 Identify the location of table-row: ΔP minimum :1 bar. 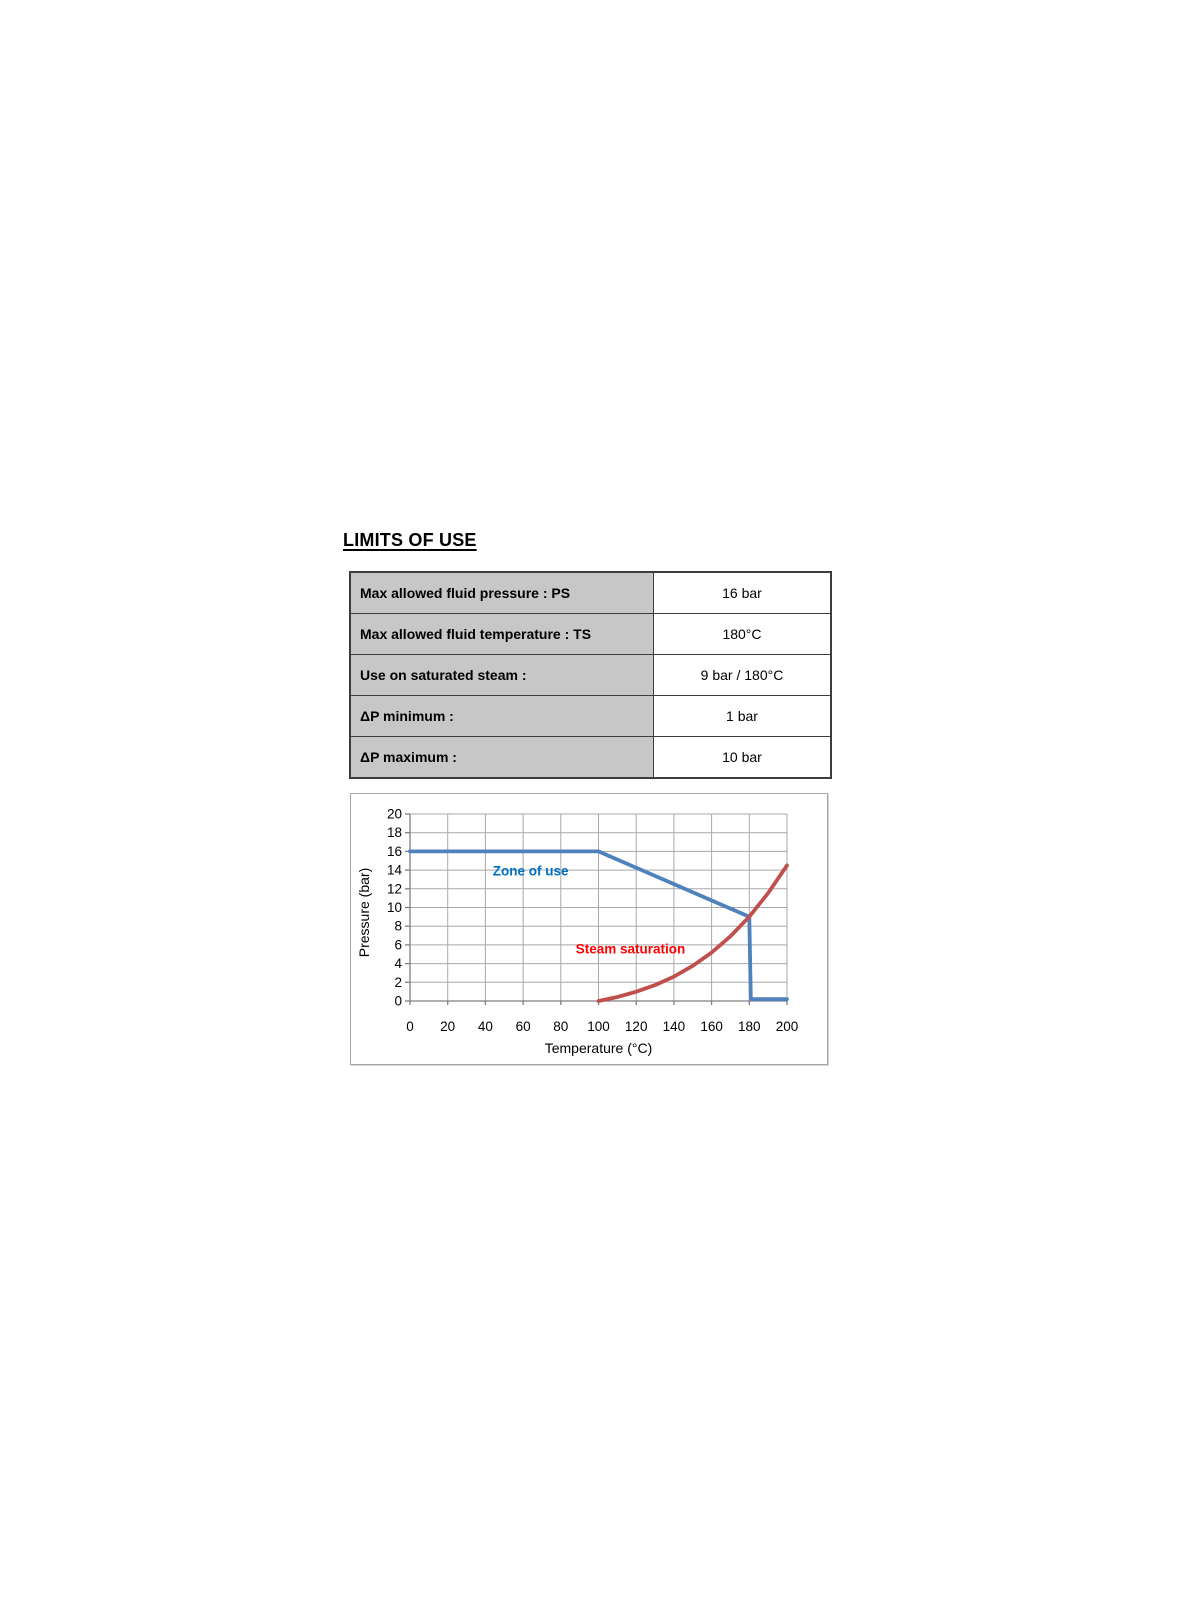
(590, 716).